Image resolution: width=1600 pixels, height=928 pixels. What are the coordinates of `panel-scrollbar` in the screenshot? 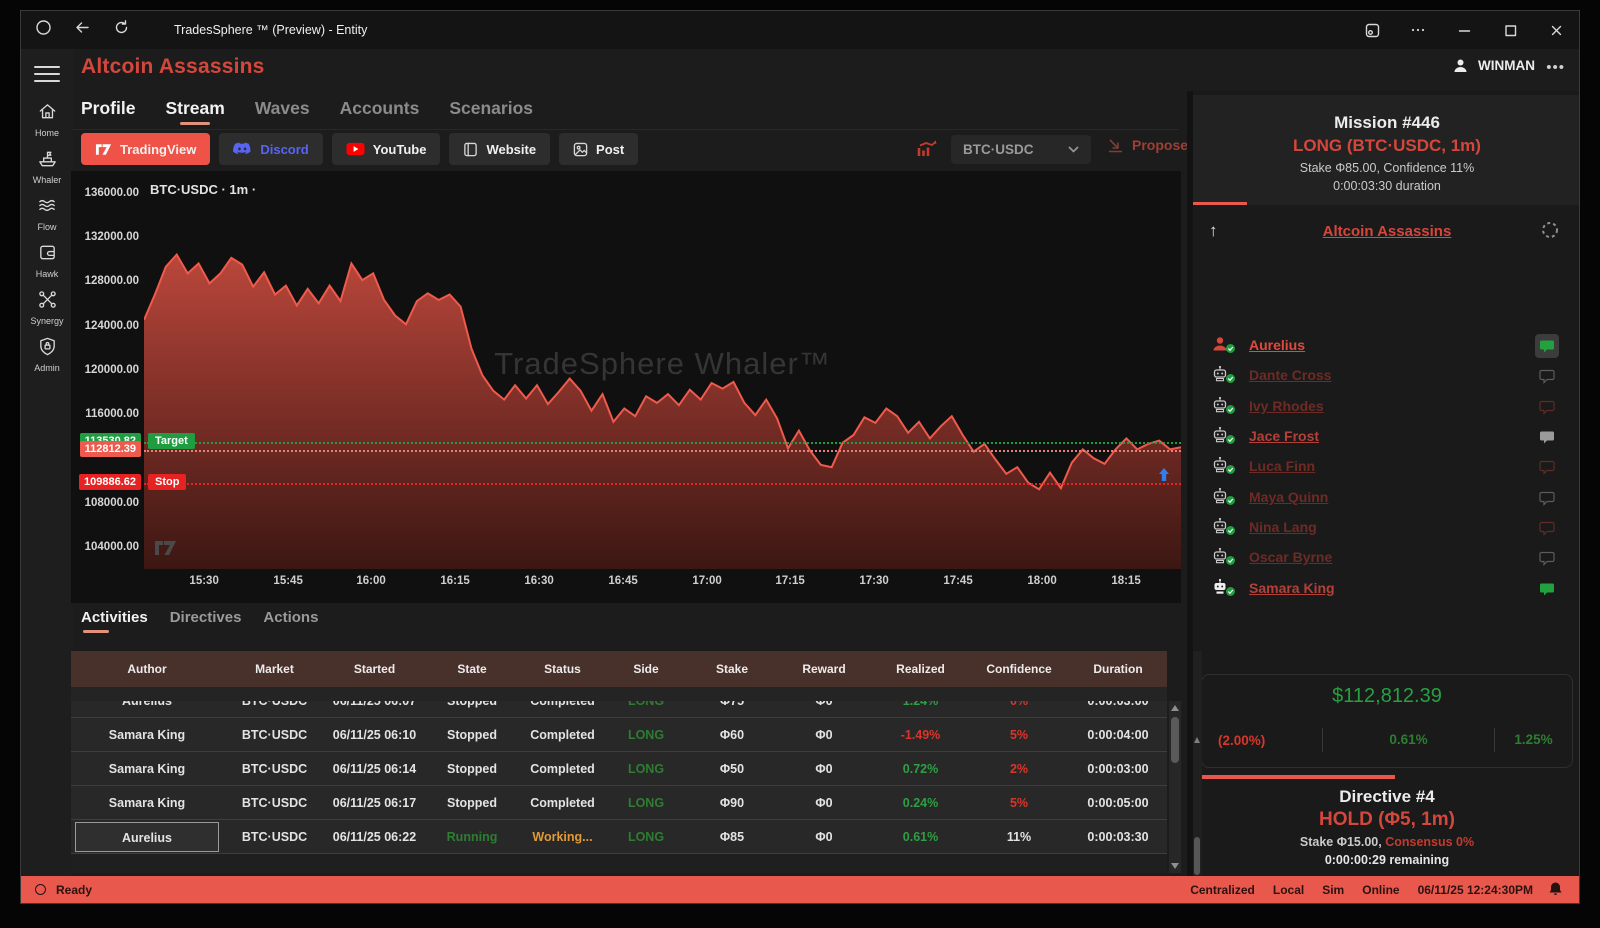 It's located at (1197, 764).